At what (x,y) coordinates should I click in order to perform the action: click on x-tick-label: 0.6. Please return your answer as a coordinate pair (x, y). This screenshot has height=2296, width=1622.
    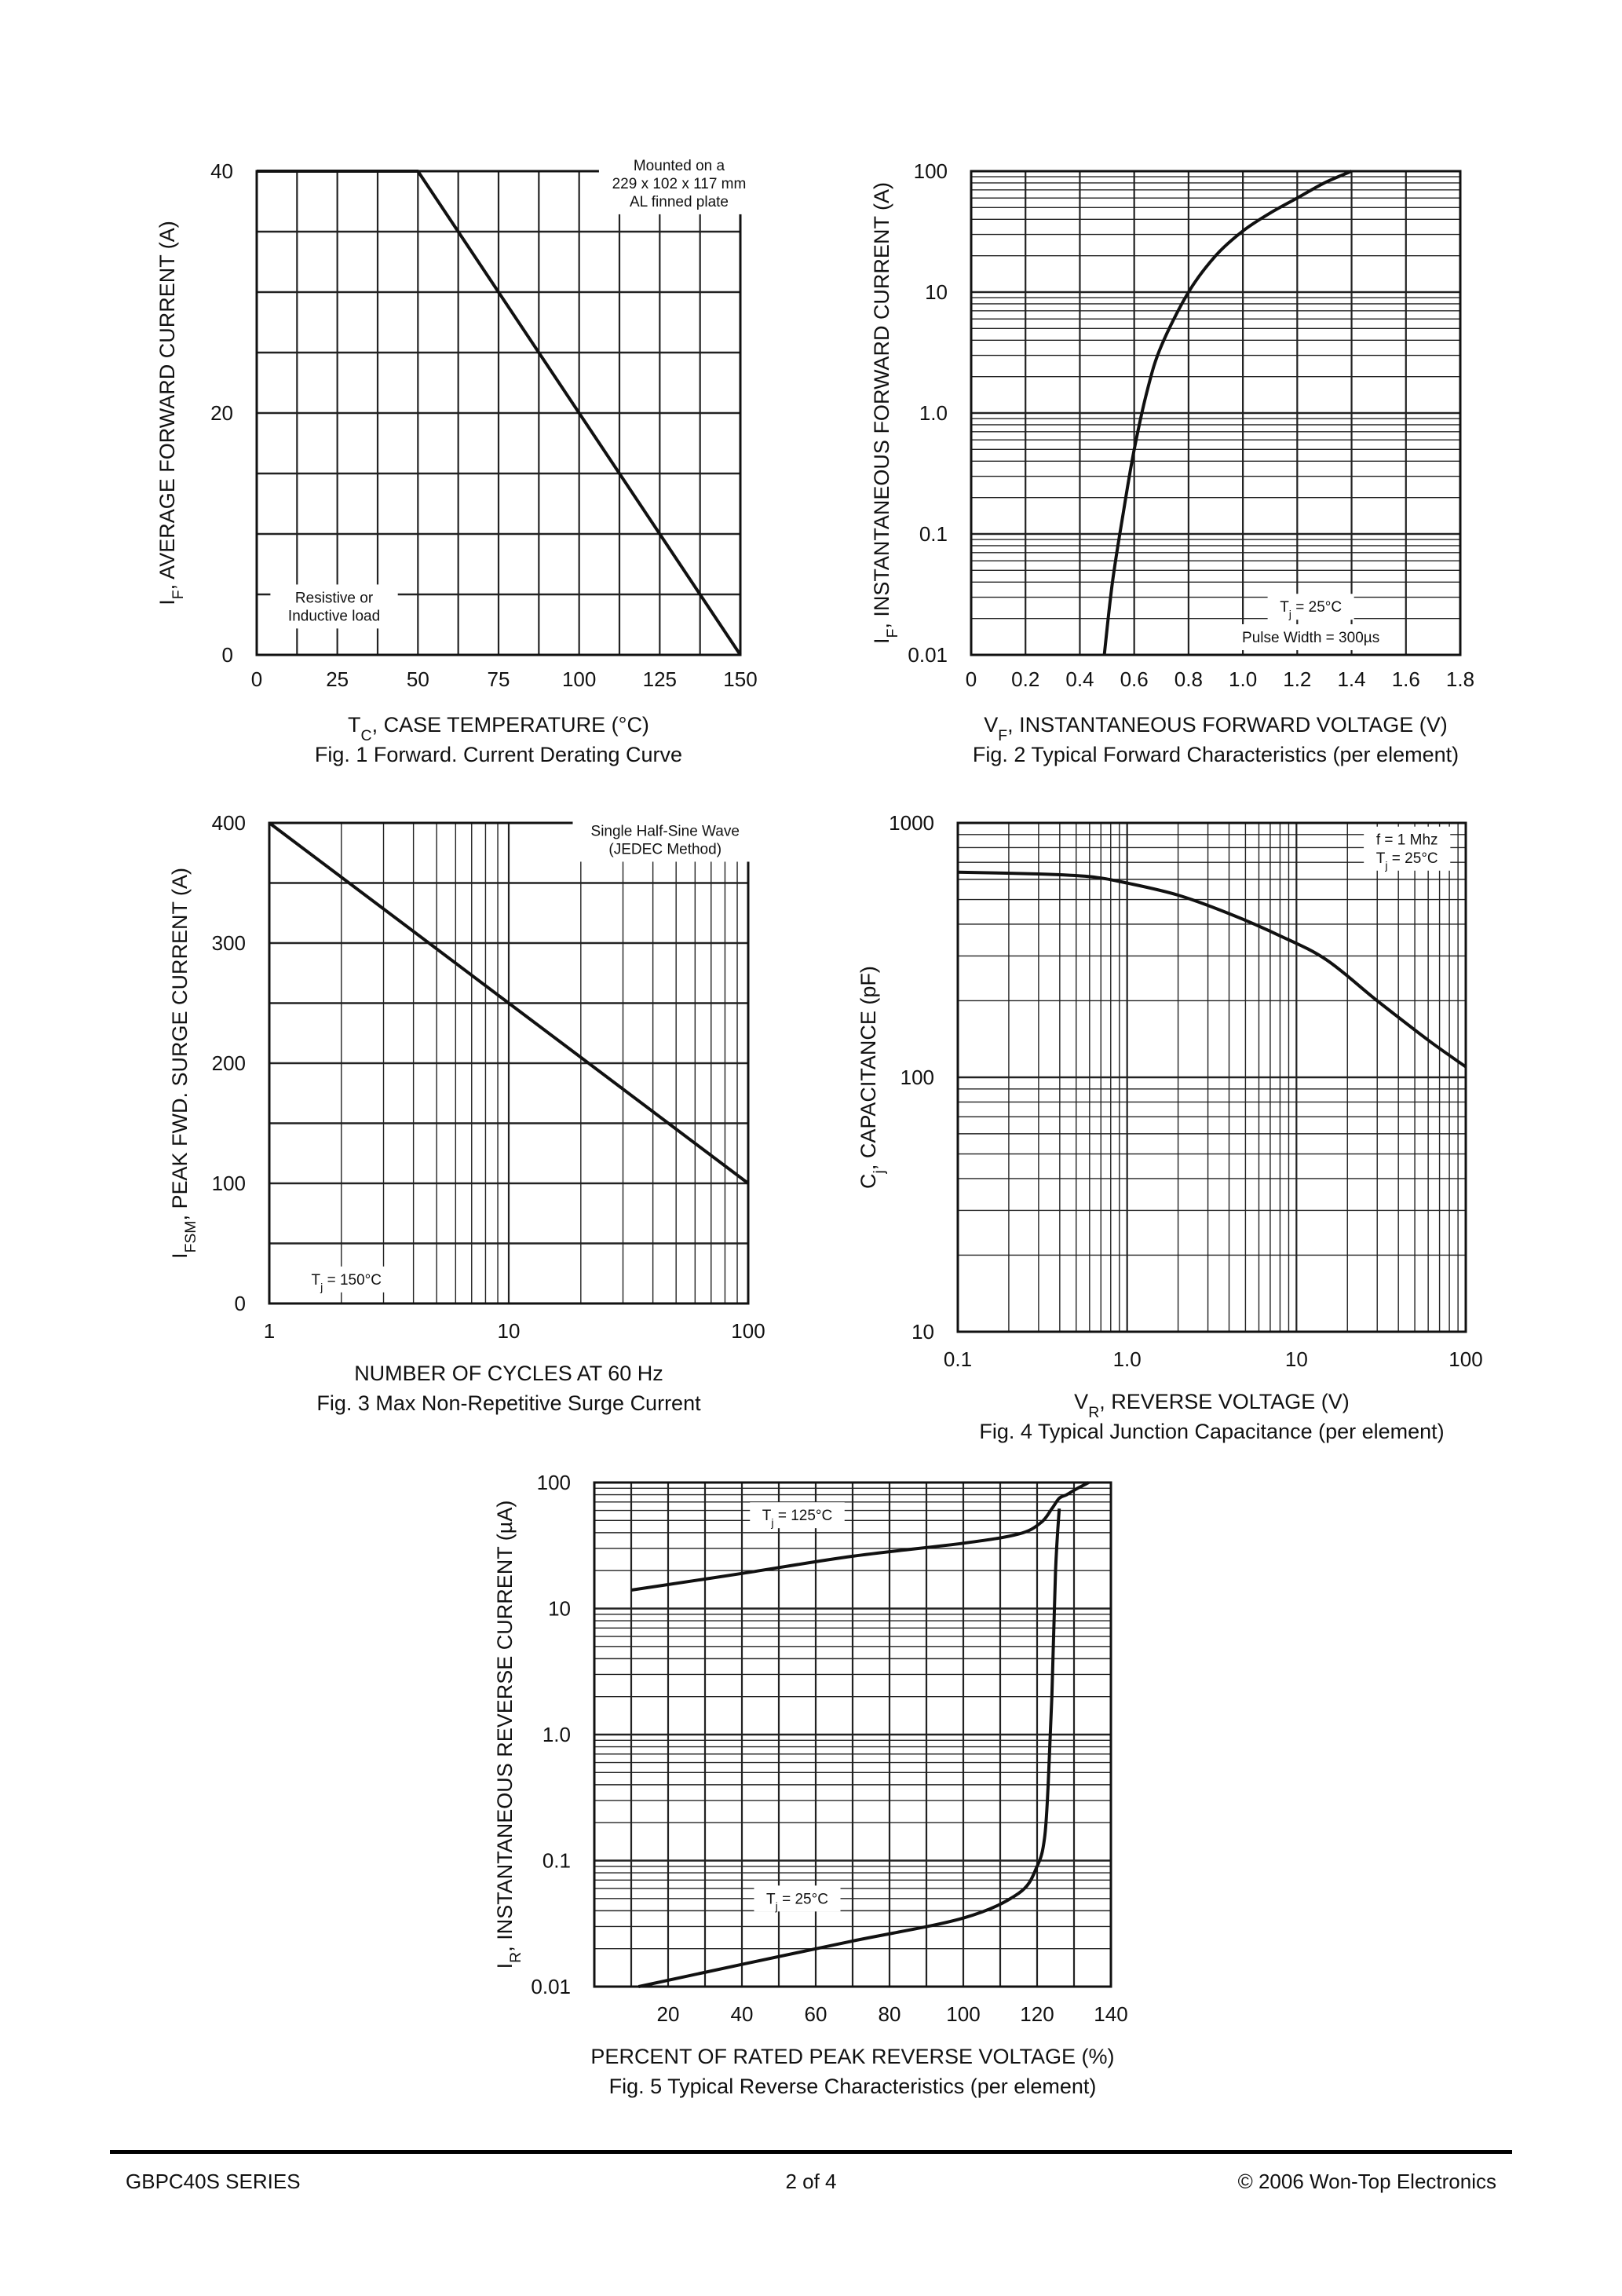
    Looking at the image, I should click on (1134, 679).